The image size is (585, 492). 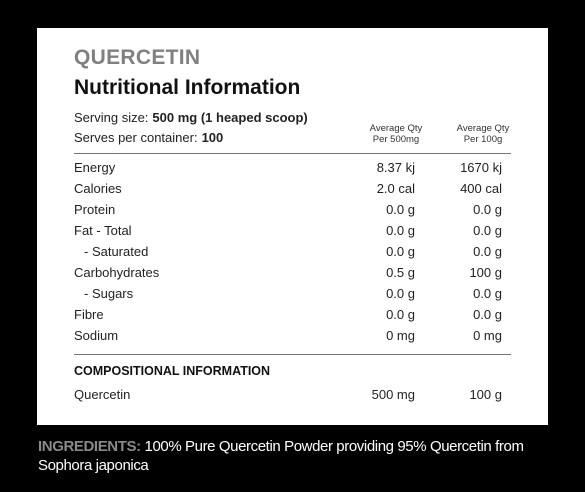 I want to click on column-header: Average Qty Per 100g, so click(x=483, y=134).